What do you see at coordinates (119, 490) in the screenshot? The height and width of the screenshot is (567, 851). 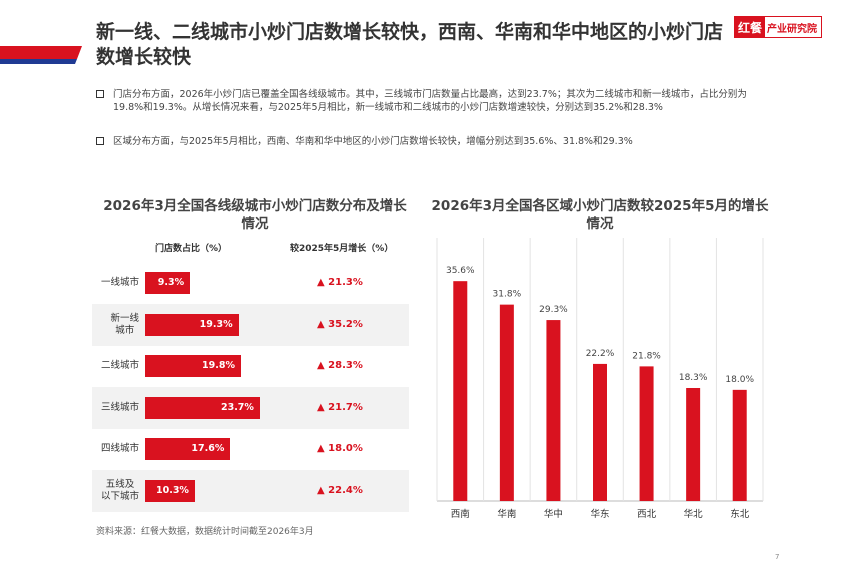 I see `row-label: 五线及 以下城市` at bounding box center [119, 490].